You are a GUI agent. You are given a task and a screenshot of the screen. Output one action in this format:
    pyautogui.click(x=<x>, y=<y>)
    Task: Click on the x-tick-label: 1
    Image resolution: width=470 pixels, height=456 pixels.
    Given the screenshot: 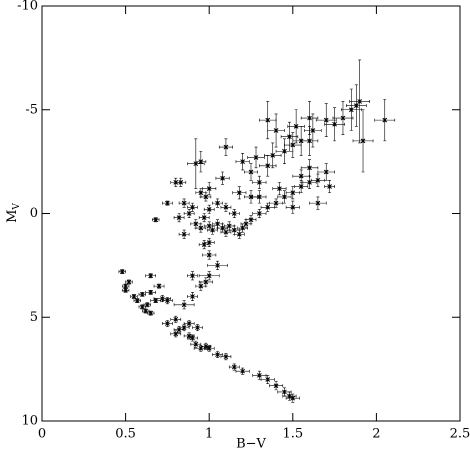 What is the action you would take?
    pyautogui.click(x=209, y=434)
    